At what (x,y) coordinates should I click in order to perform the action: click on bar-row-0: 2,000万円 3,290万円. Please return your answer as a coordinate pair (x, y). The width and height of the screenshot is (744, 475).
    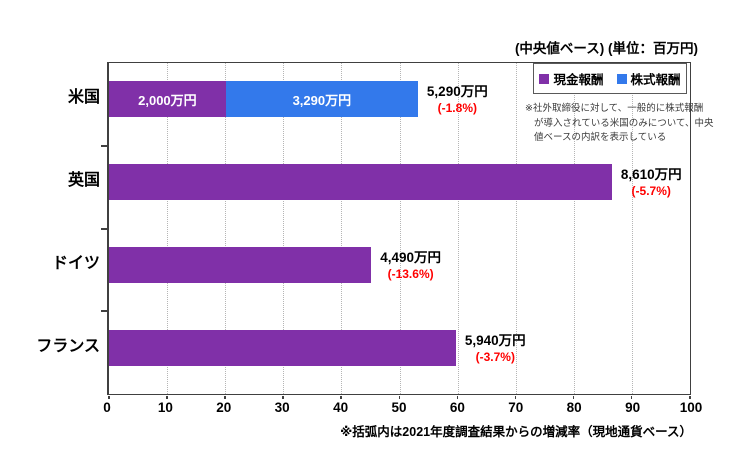
    Looking at the image, I should click on (263, 99).